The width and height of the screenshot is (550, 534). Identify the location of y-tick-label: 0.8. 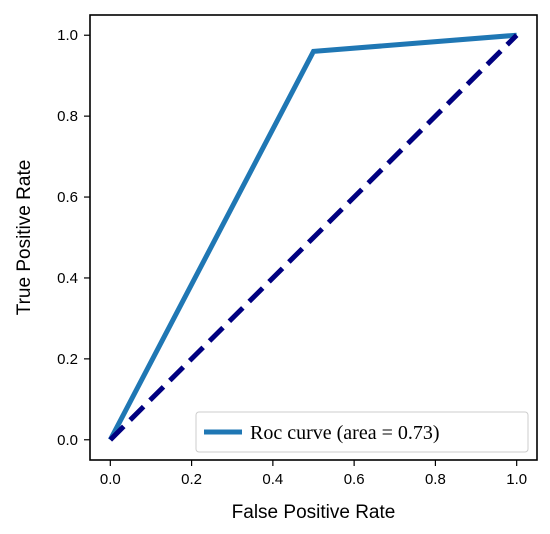
(67, 116).